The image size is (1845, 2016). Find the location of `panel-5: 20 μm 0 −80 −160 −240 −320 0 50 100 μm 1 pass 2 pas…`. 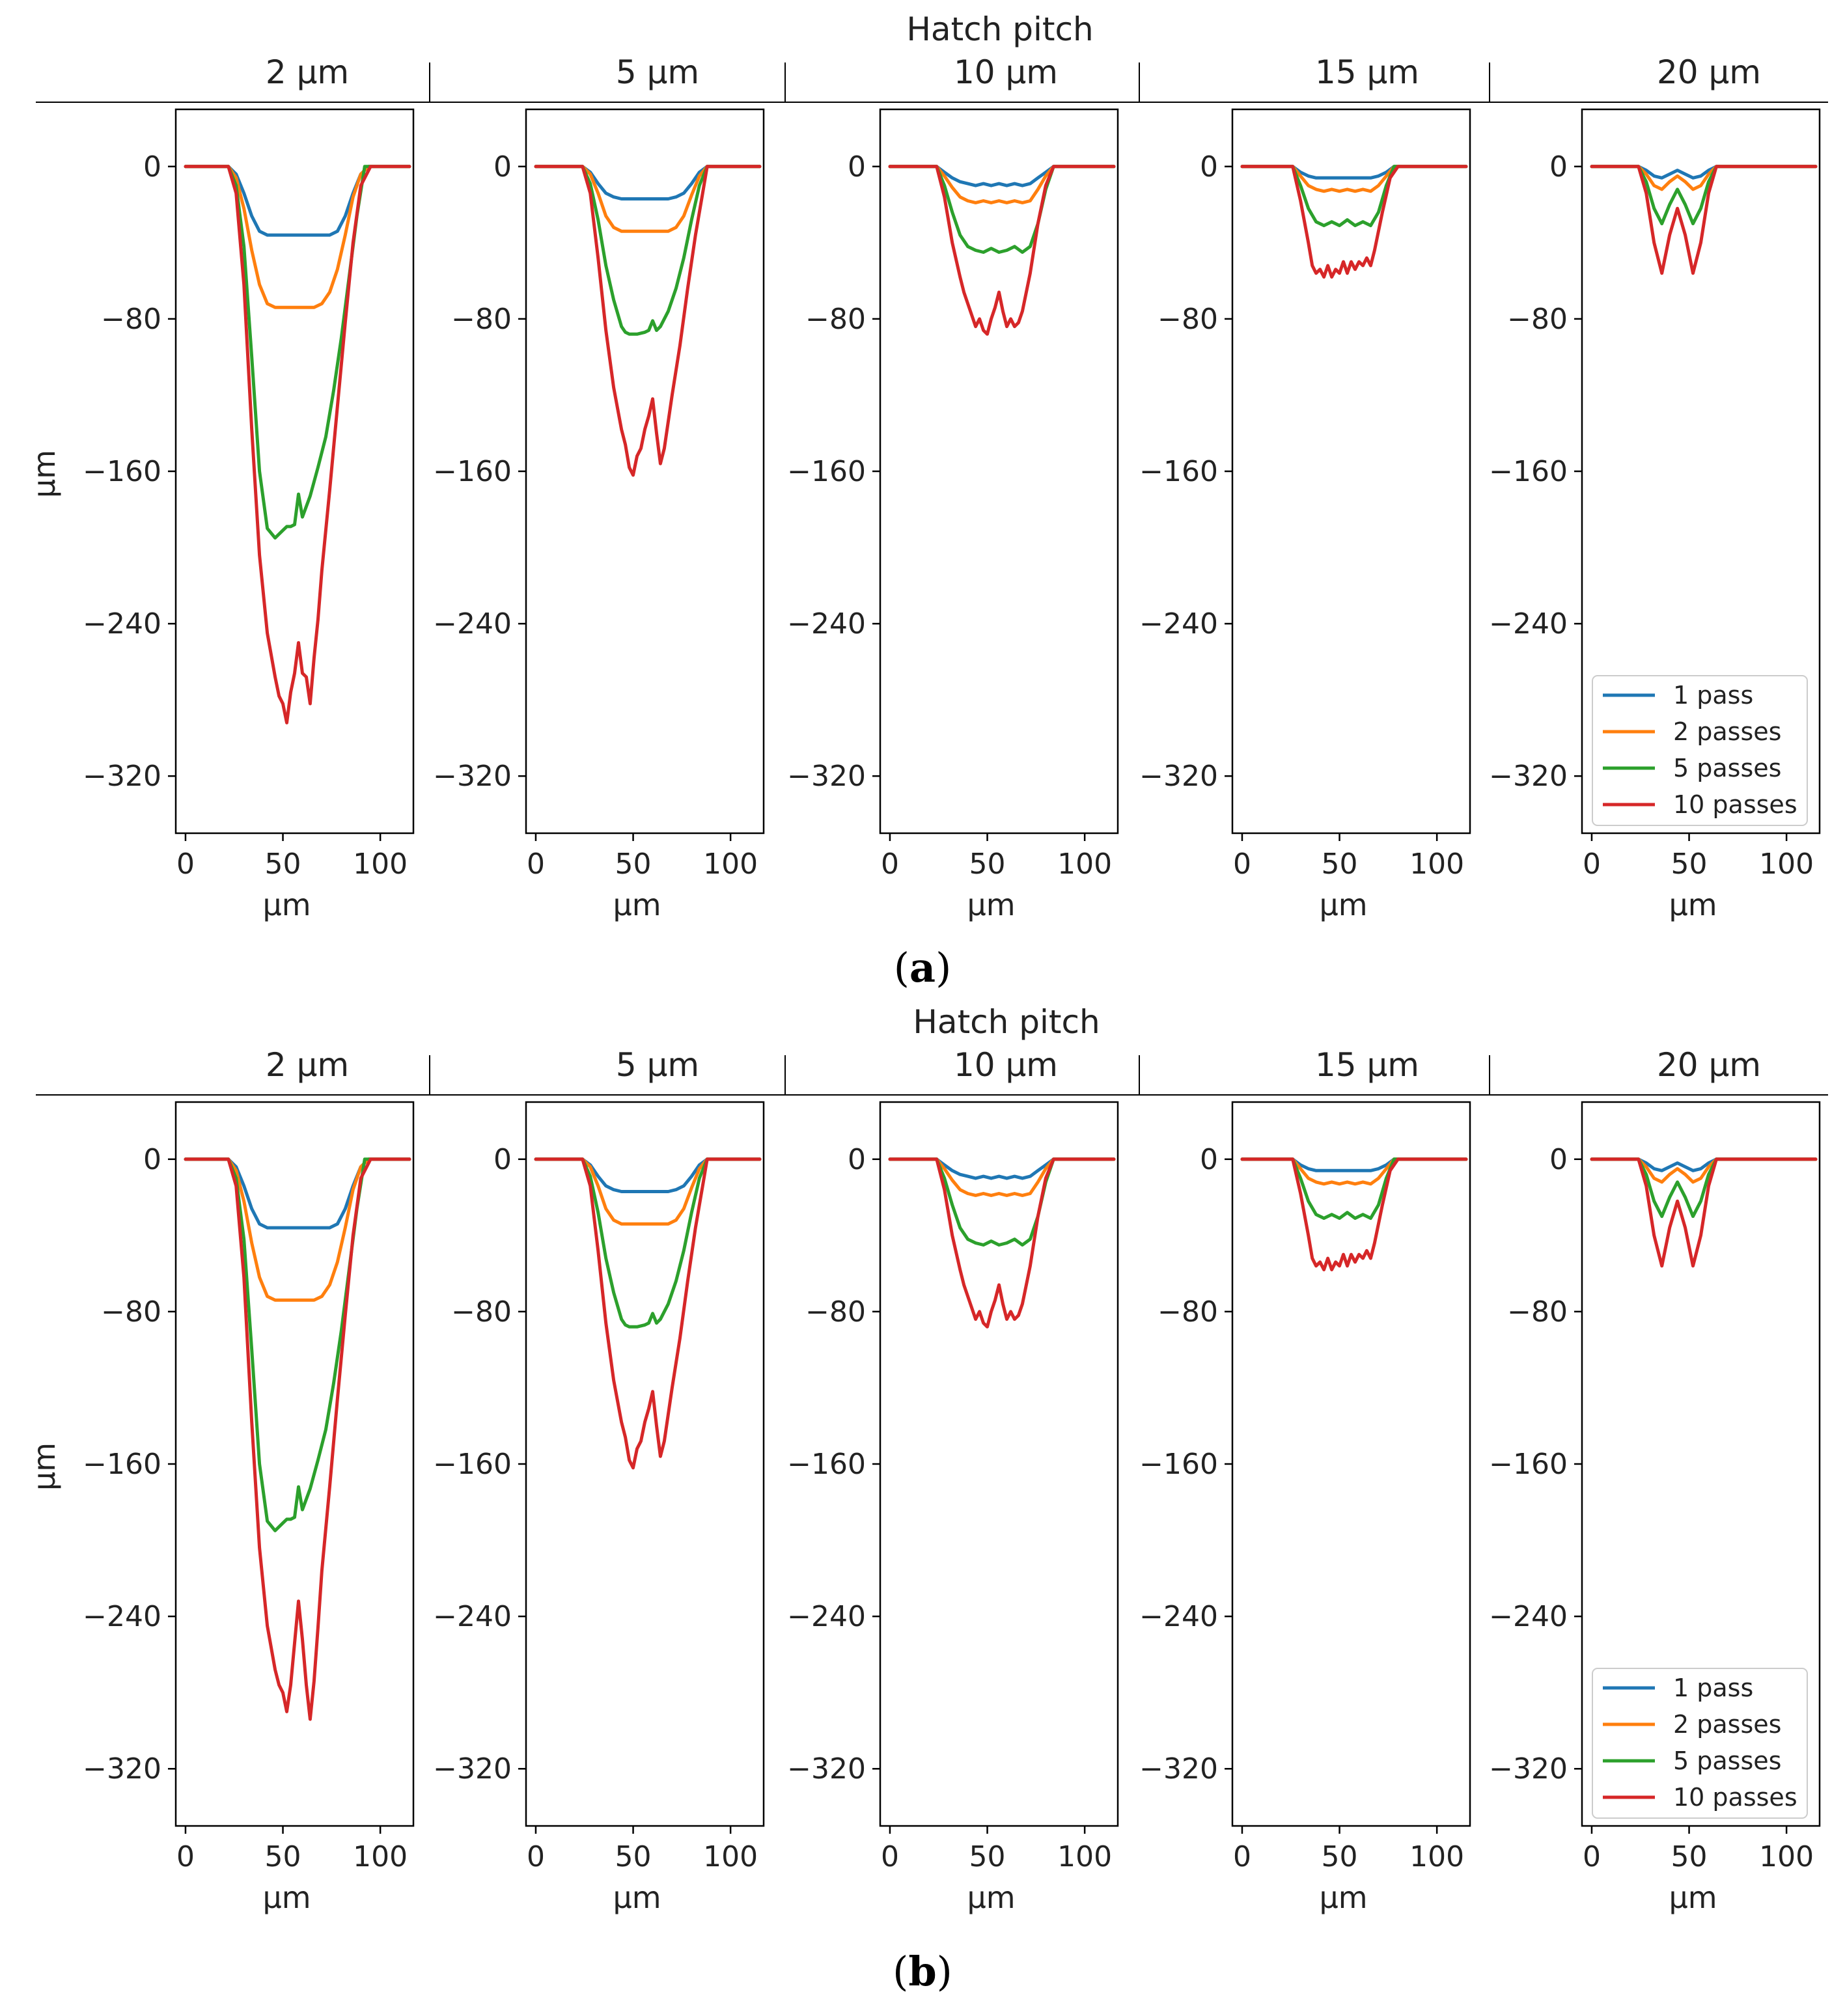

panel-5: 20 μm 0 −80 −160 −240 −320 0 50 100 μm 1 pass 2 pas… is located at coordinates (1655, 1480).